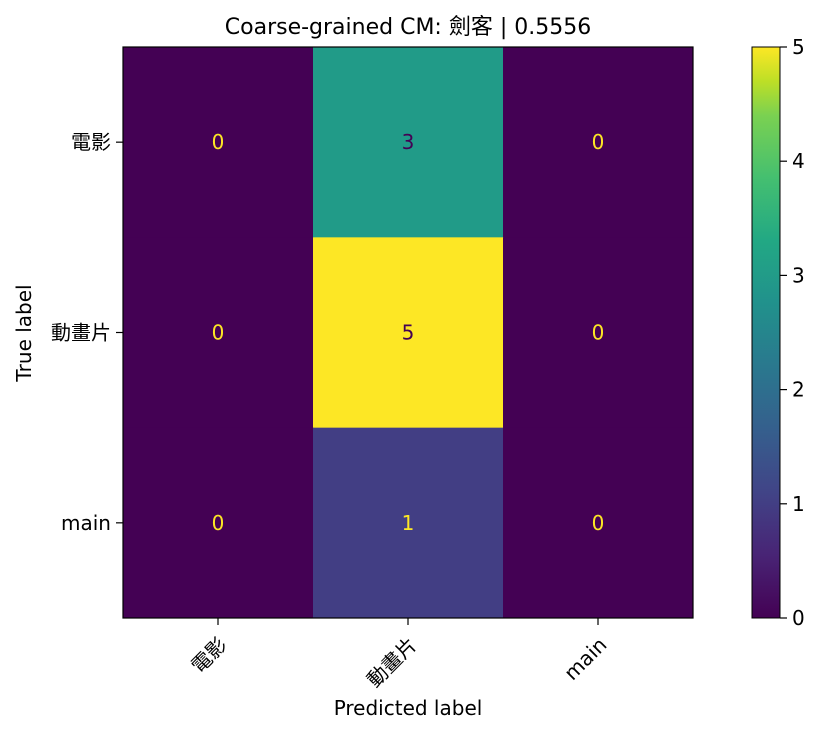 Image resolution: width=820 pixels, height=735 pixels. Describe the element at coordinates (798, 47) in the screenshot. I see `colorbar-tick-label: 5` at that location.